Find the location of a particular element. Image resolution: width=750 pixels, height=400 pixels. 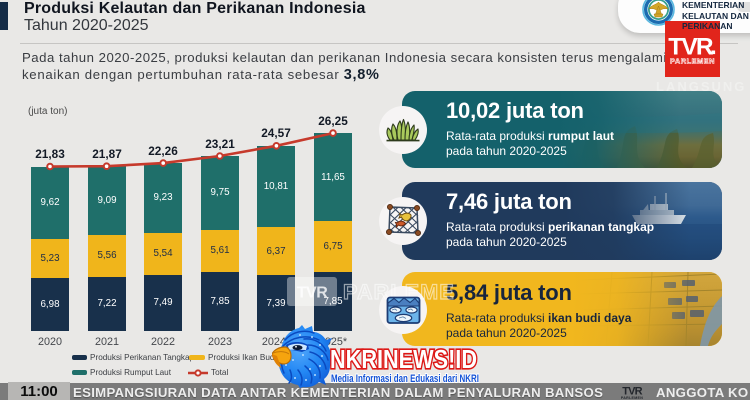

svg-text:Media Informasi dan Edukasi da: Media Informasi dan Edukasi dari NKRI is located at coordinates (405, 379).